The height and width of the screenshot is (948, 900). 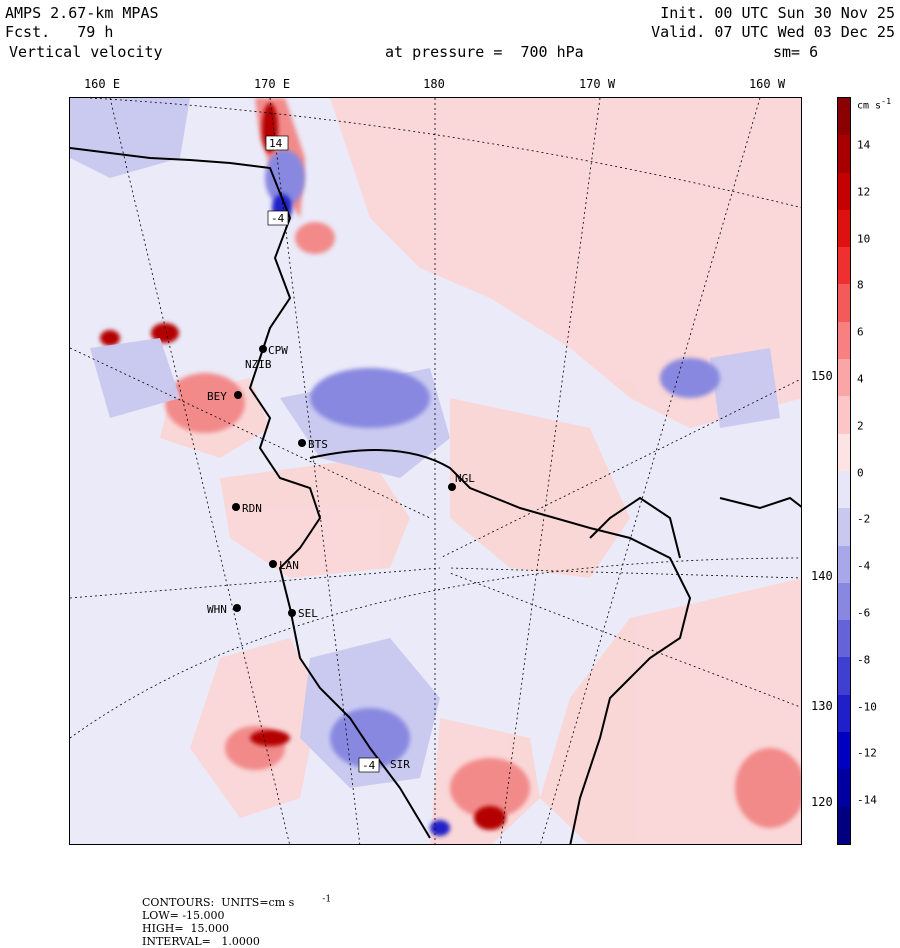 I want to click on model-title: AMPS 2.67-km MPAS, so click(x=82, y=13).